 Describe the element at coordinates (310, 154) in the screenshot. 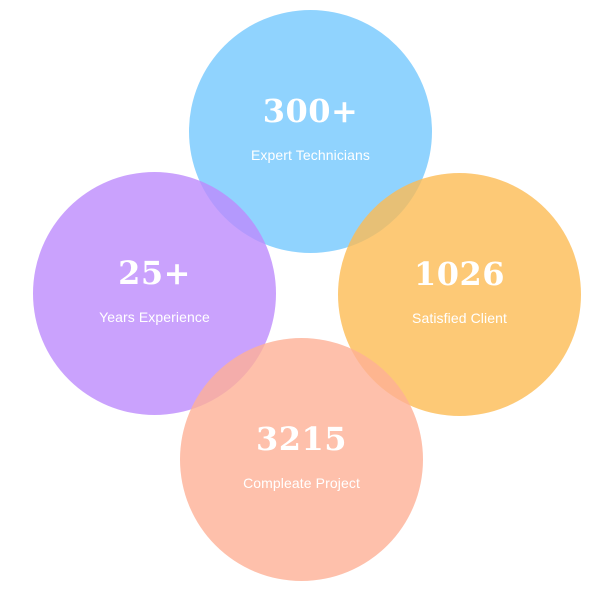

I see `stat-label: Expert Technicians` at that location.